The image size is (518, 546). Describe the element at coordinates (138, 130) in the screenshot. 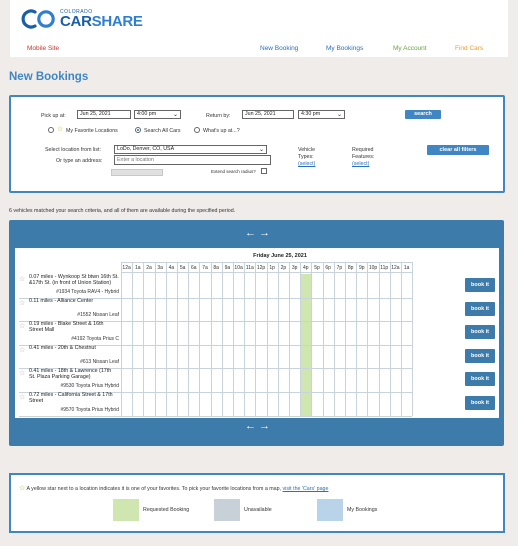

I see `radio-search-all` at that location.